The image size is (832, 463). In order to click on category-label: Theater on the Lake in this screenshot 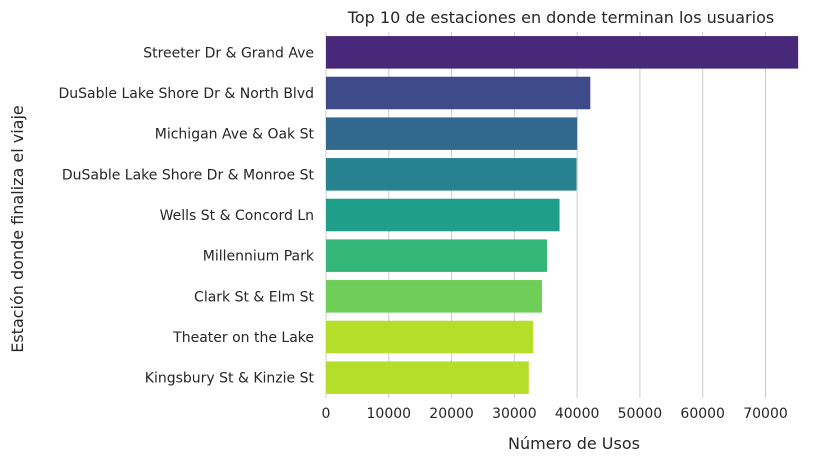, I will do `click(243, 338)`.